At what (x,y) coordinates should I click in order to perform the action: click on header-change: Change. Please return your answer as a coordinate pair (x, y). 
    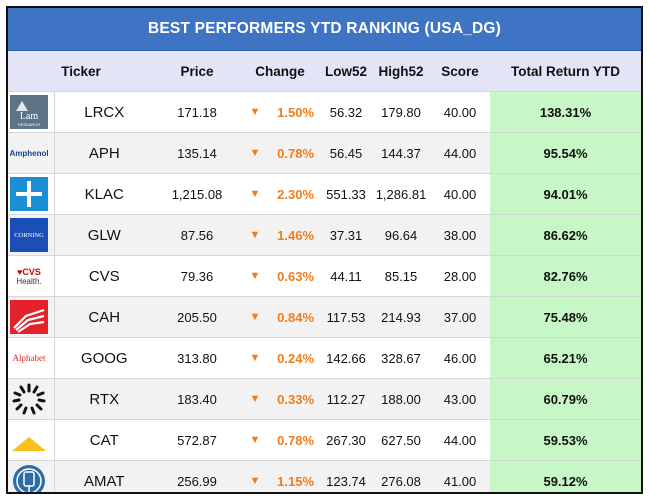
    Looking at the image, I should click on (280, 71).